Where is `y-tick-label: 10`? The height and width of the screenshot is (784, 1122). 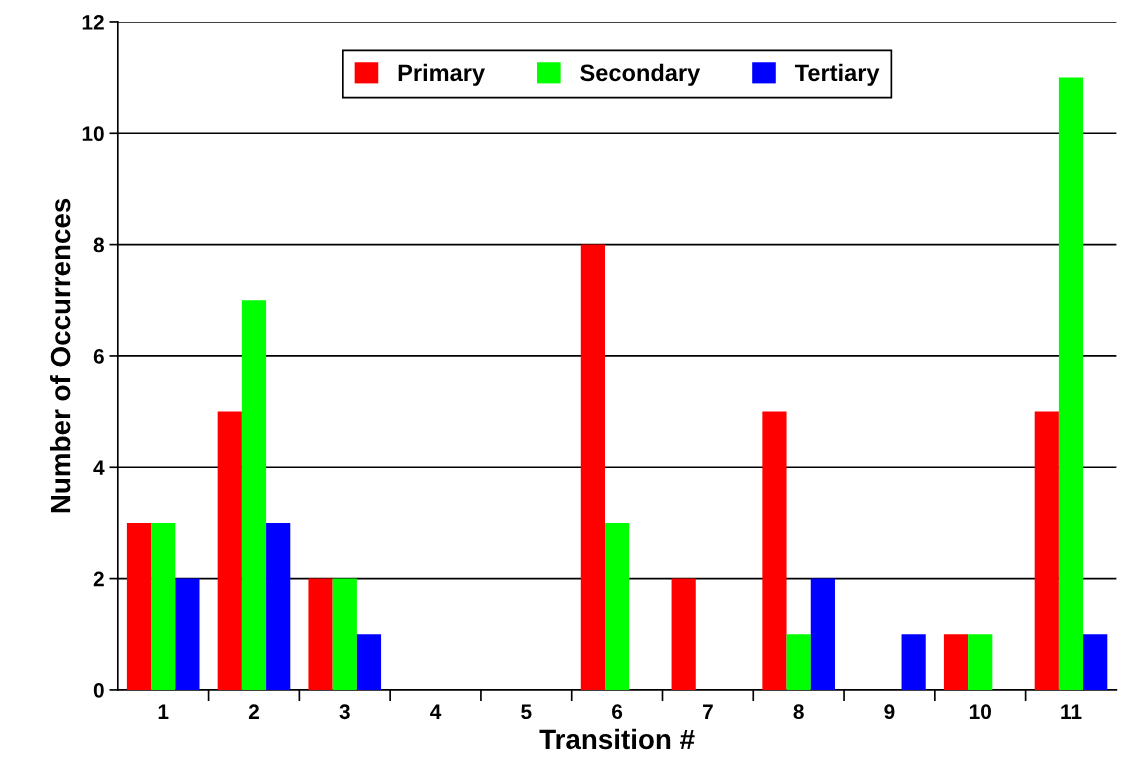
y-tick-label: 10 is located at coordinates (93, 134).